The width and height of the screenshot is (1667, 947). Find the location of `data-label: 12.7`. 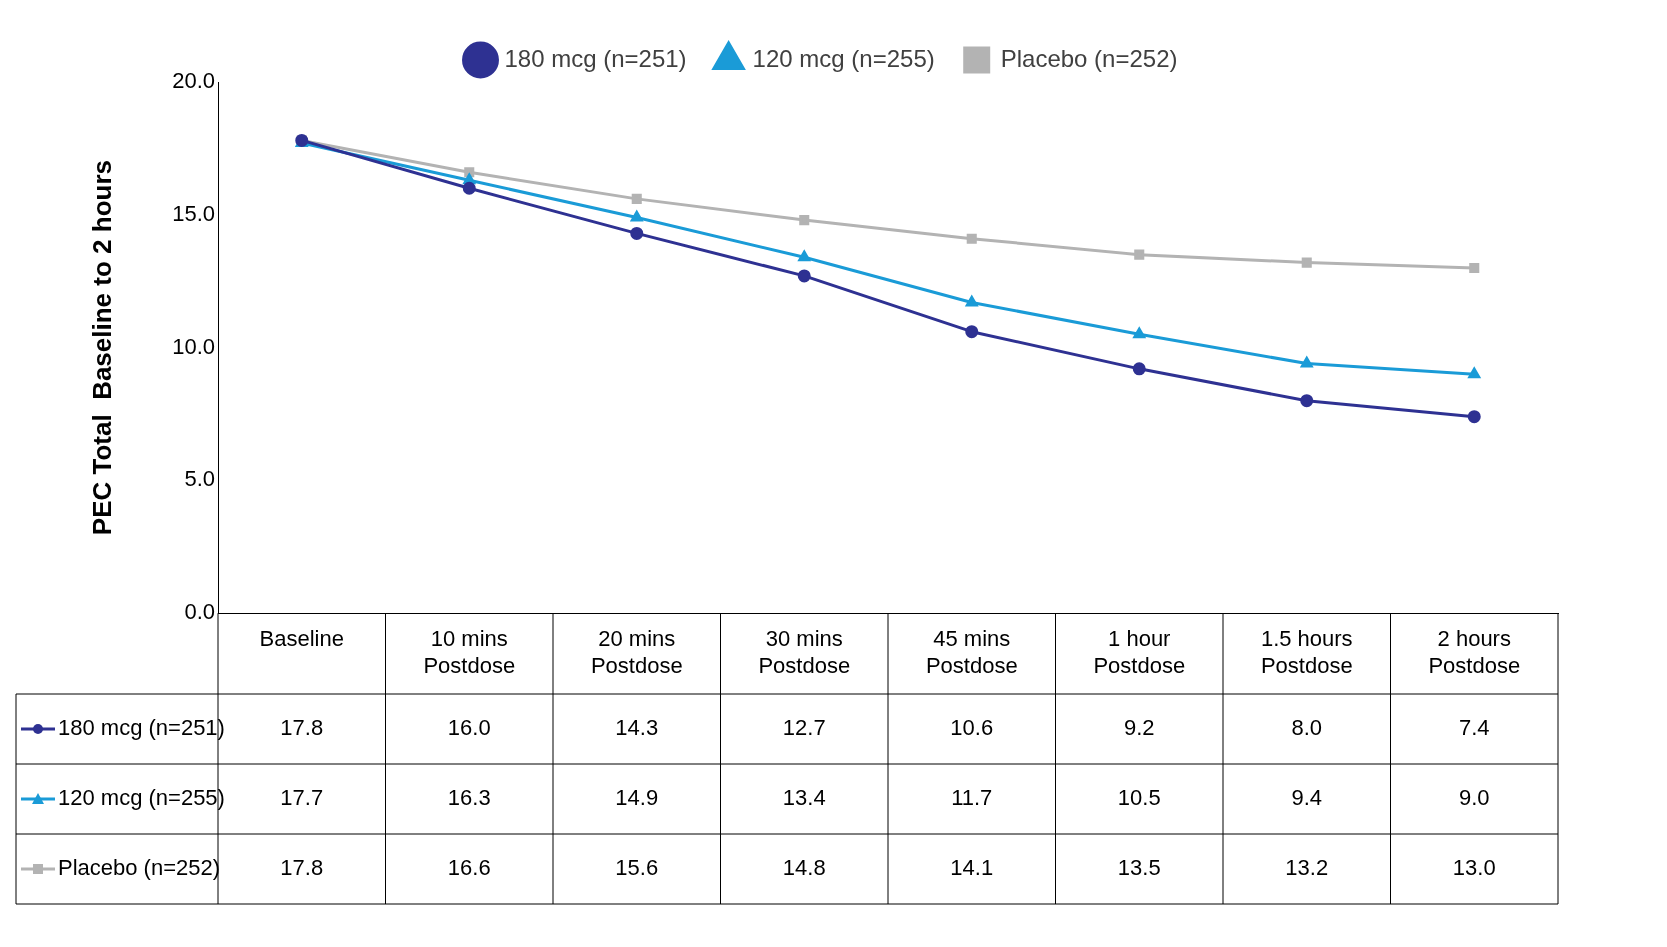

data-label: 12.7 is located at coordinates (804, 728).